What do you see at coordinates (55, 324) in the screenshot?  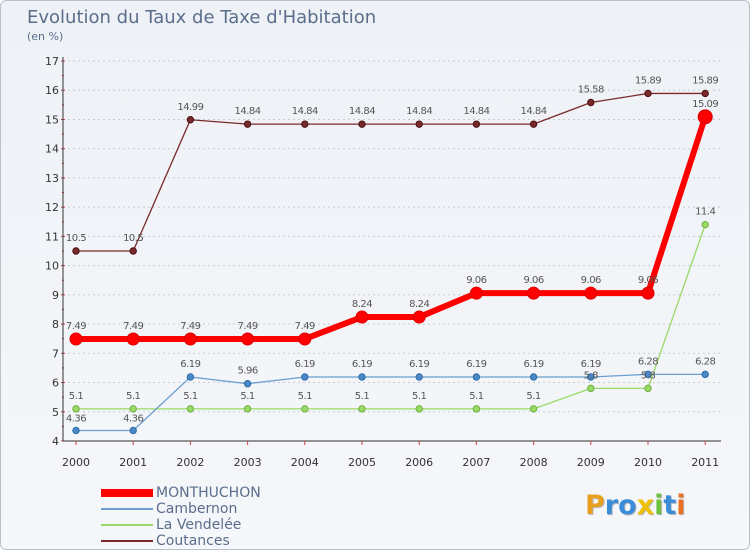 I see `y-tick-label: 8` at bounding box center [55, 324].